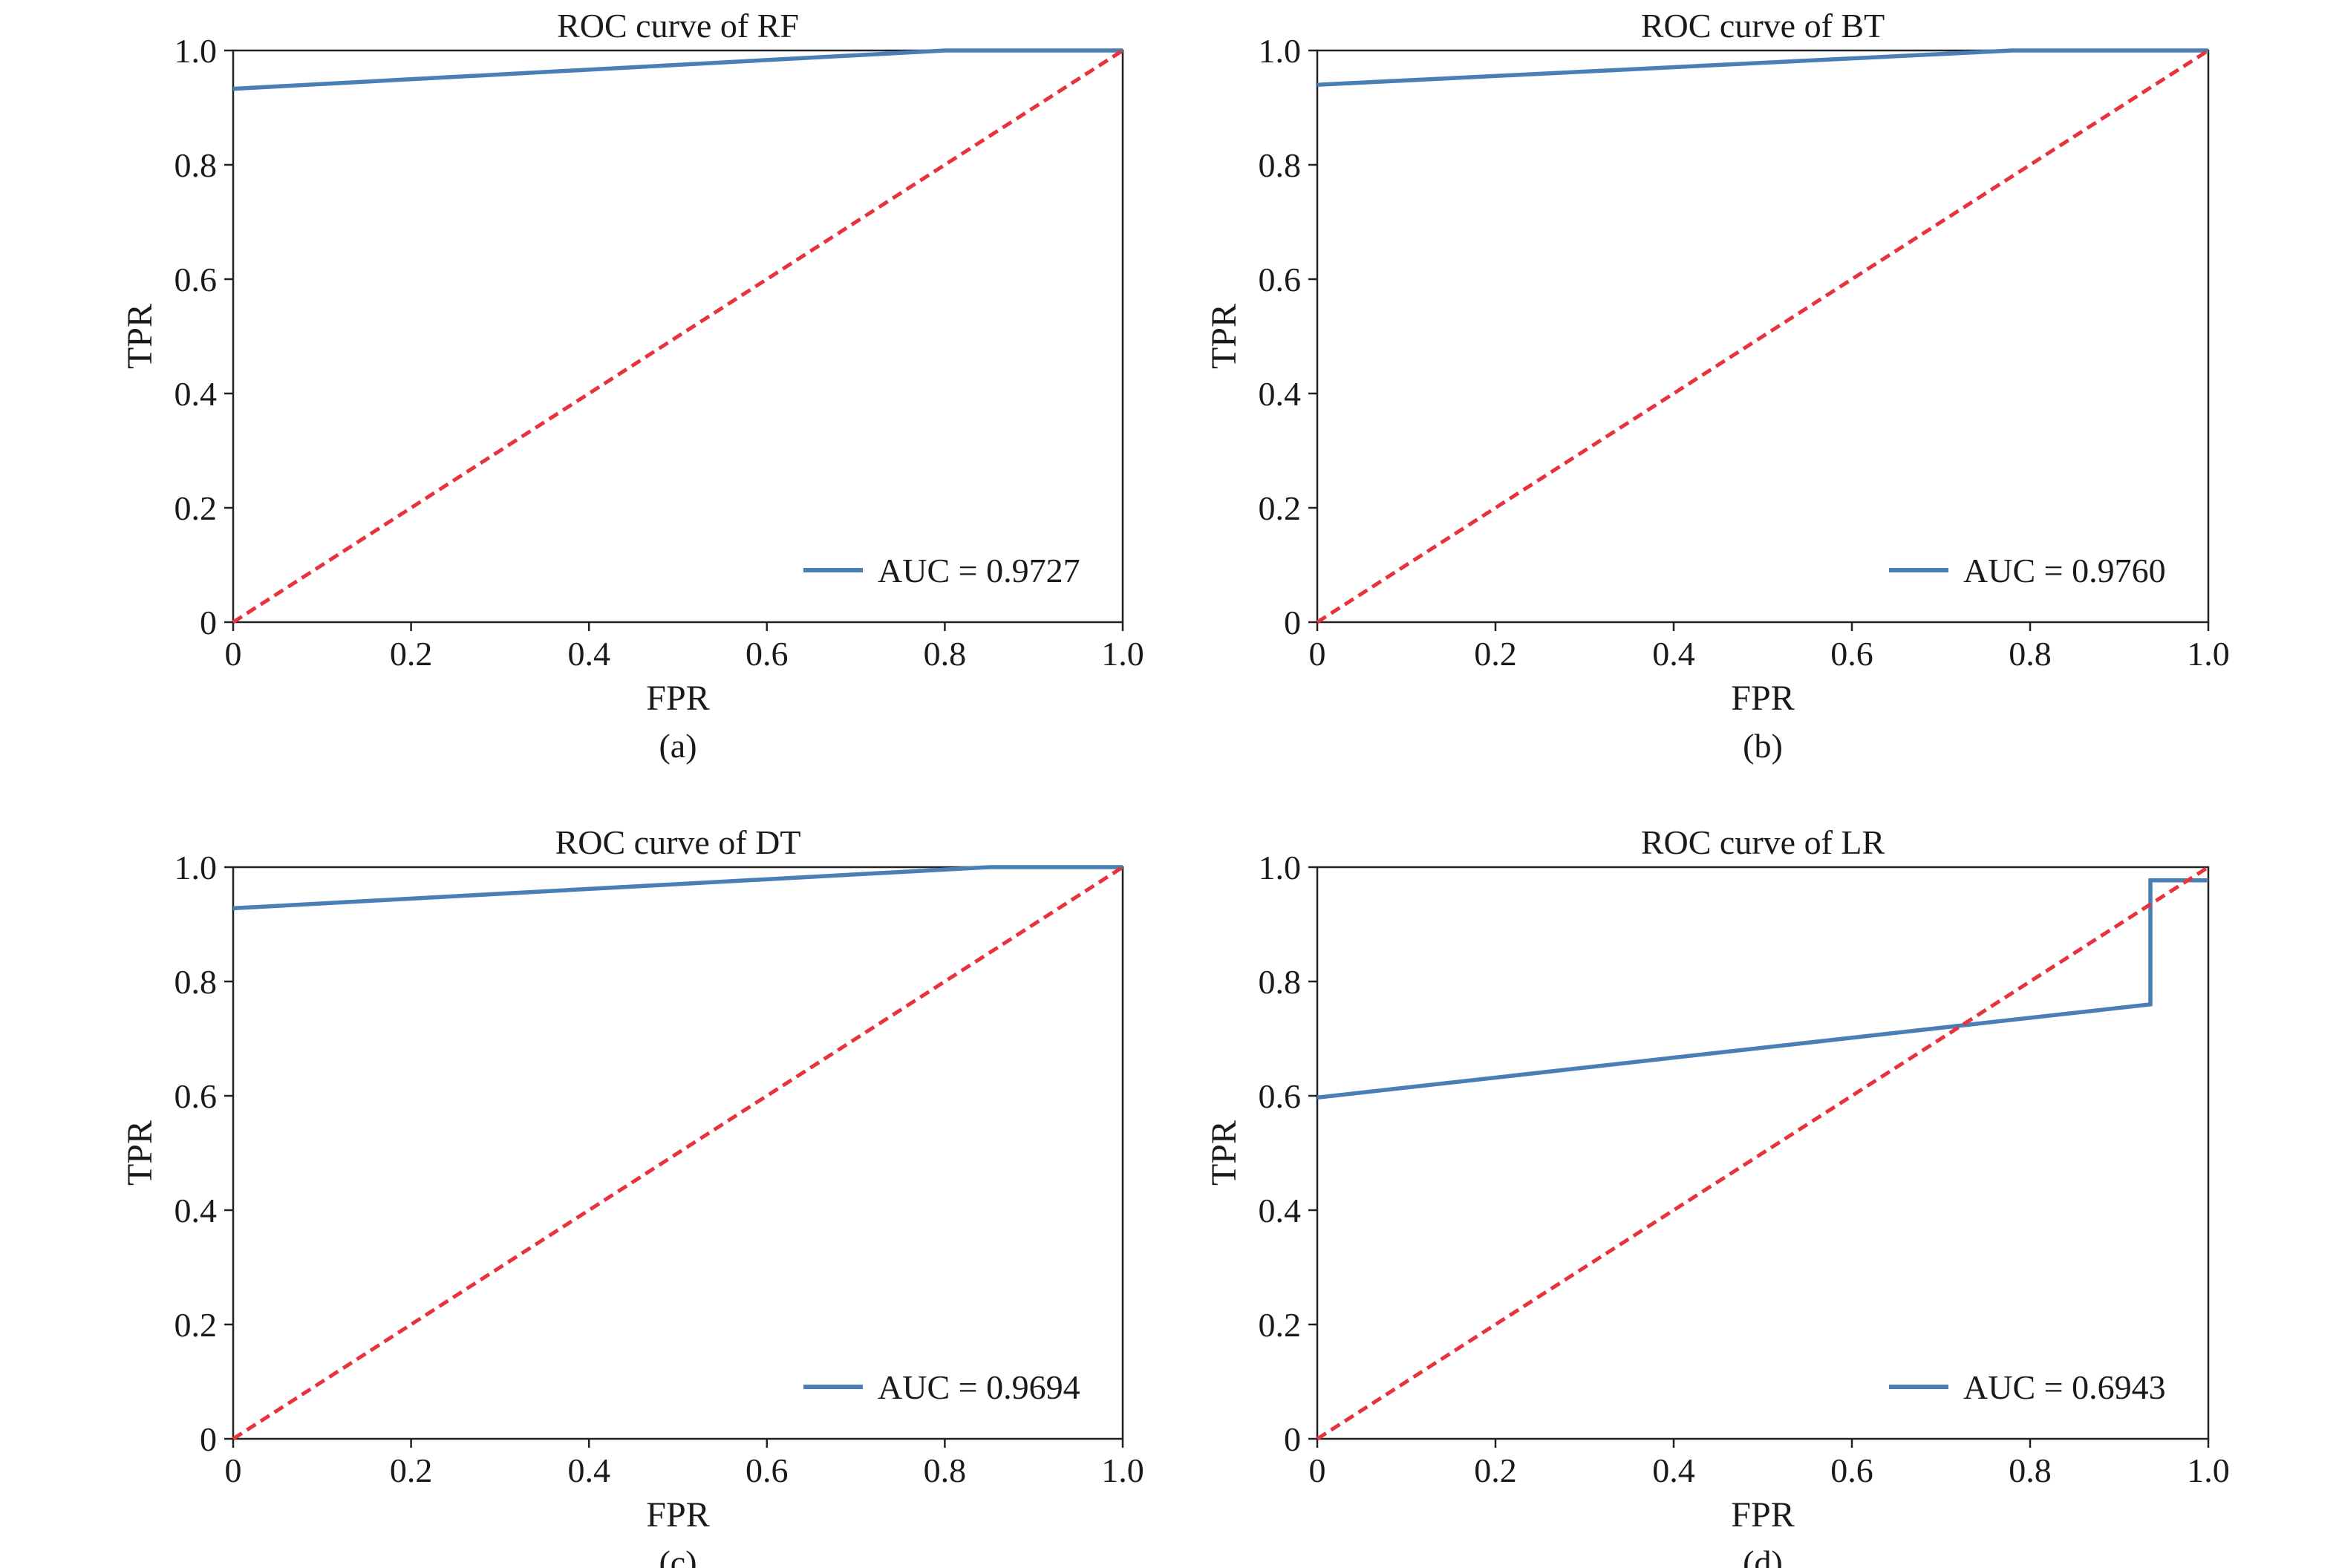 The image size is (2339, 1568). What do you see at coordinates (979, 1387) in the screenshot?
I see `legend-label: AUC = 0.9694` at bounding box center [979, 1387].